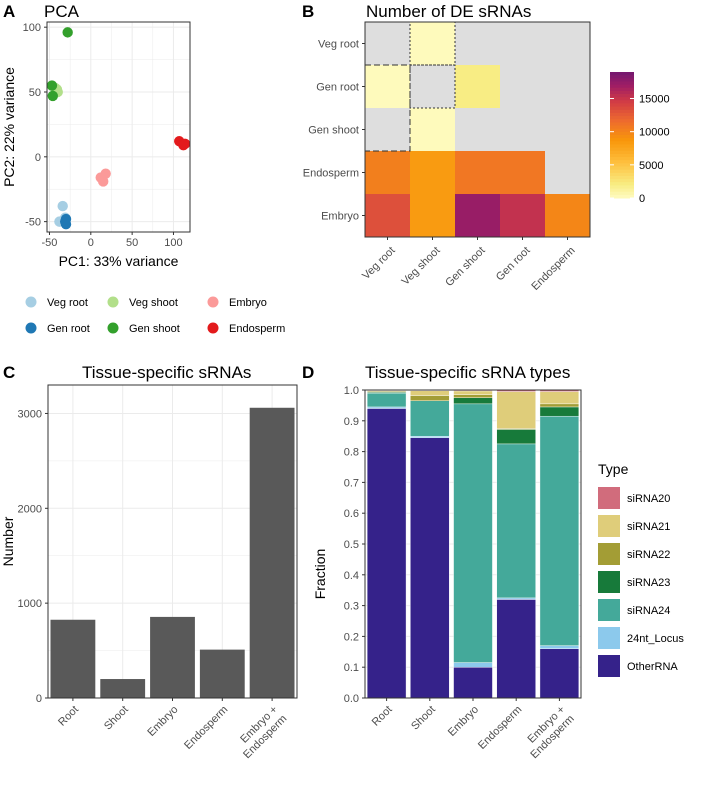  What do you see at coordinates (166, 372) in the screenshot?
I see `panel-c-title: Tissue-specific sRNAs` at bounding box center [166, 372].